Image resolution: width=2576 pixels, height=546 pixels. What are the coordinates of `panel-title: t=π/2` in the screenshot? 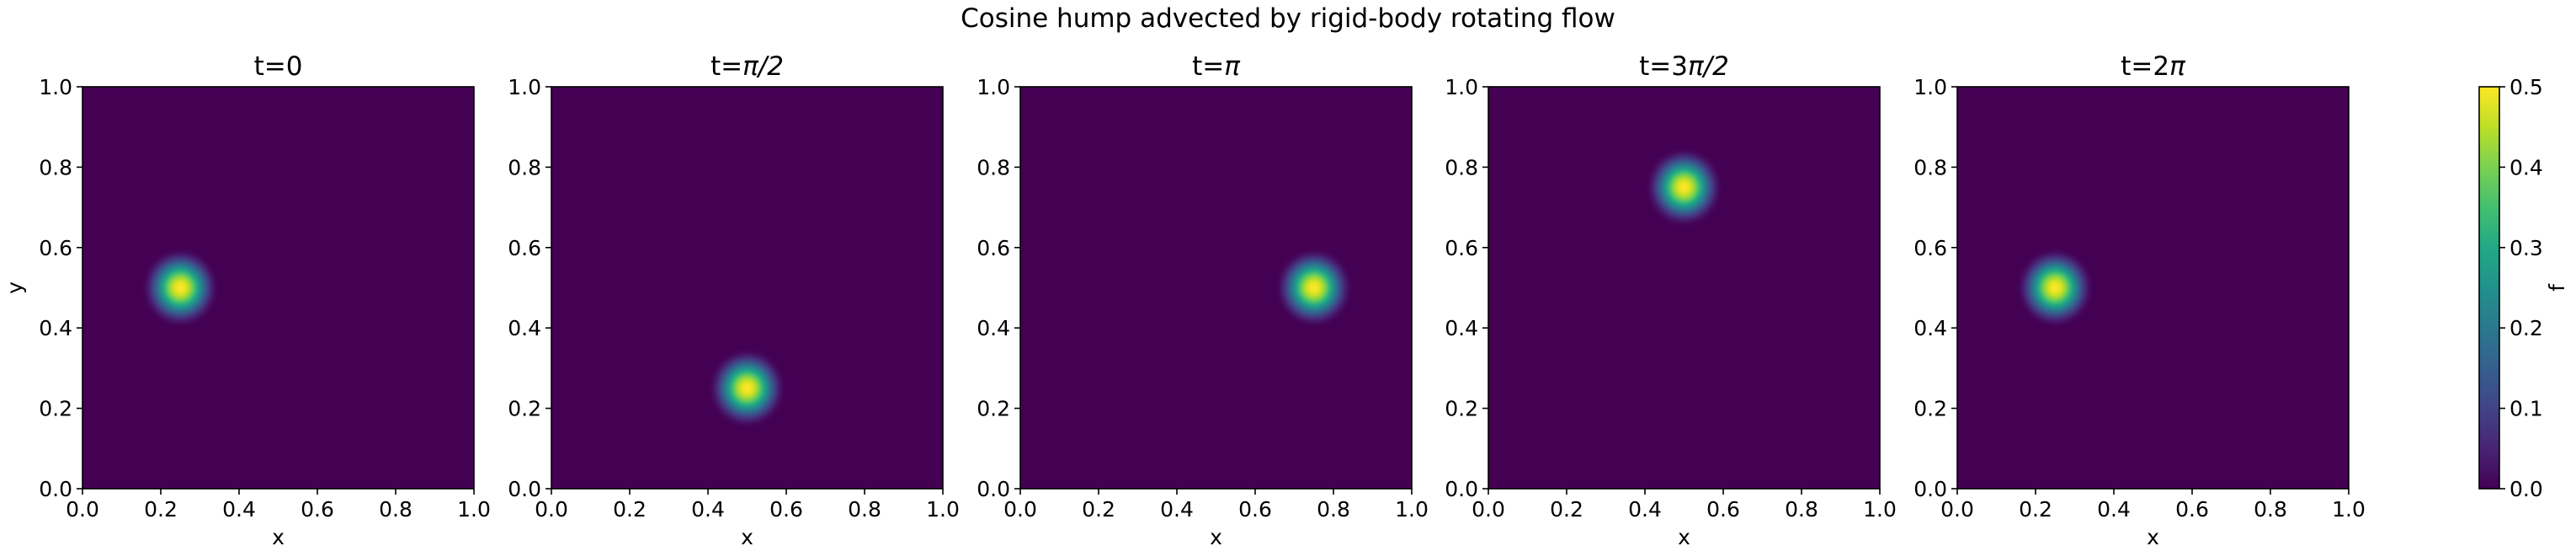 It's located at (748, 66).